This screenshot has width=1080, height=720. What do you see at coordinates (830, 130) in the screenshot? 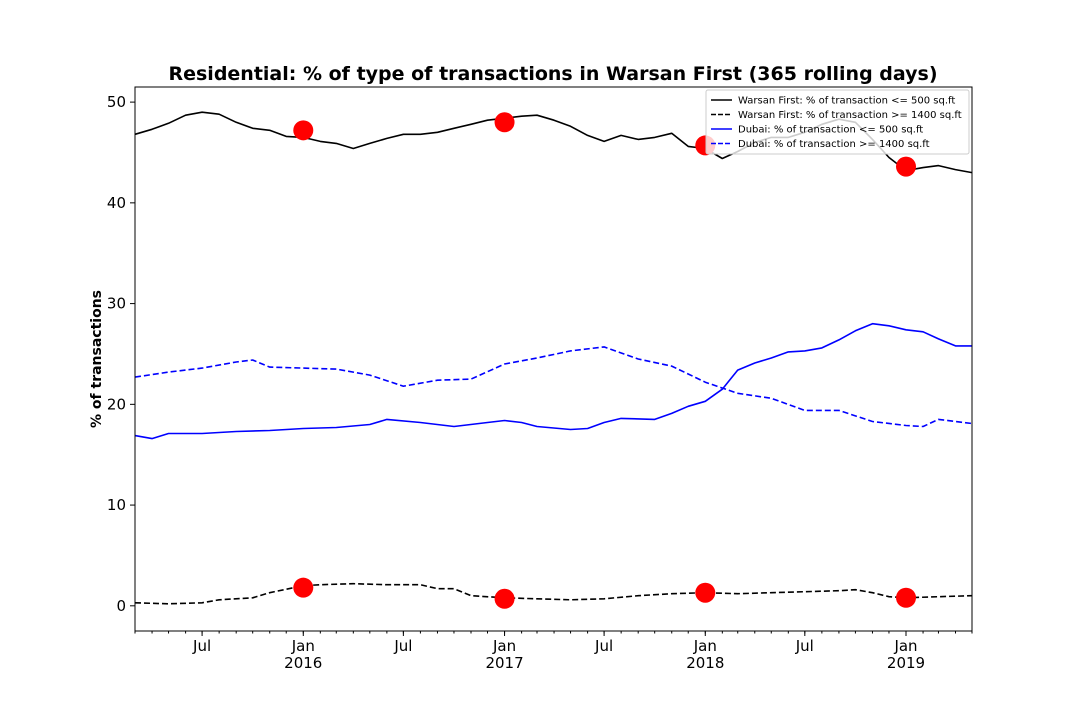
I see `legend-label: Dubai: % of transaction <= 500 sq.ft` at bounding box center [830, 130].